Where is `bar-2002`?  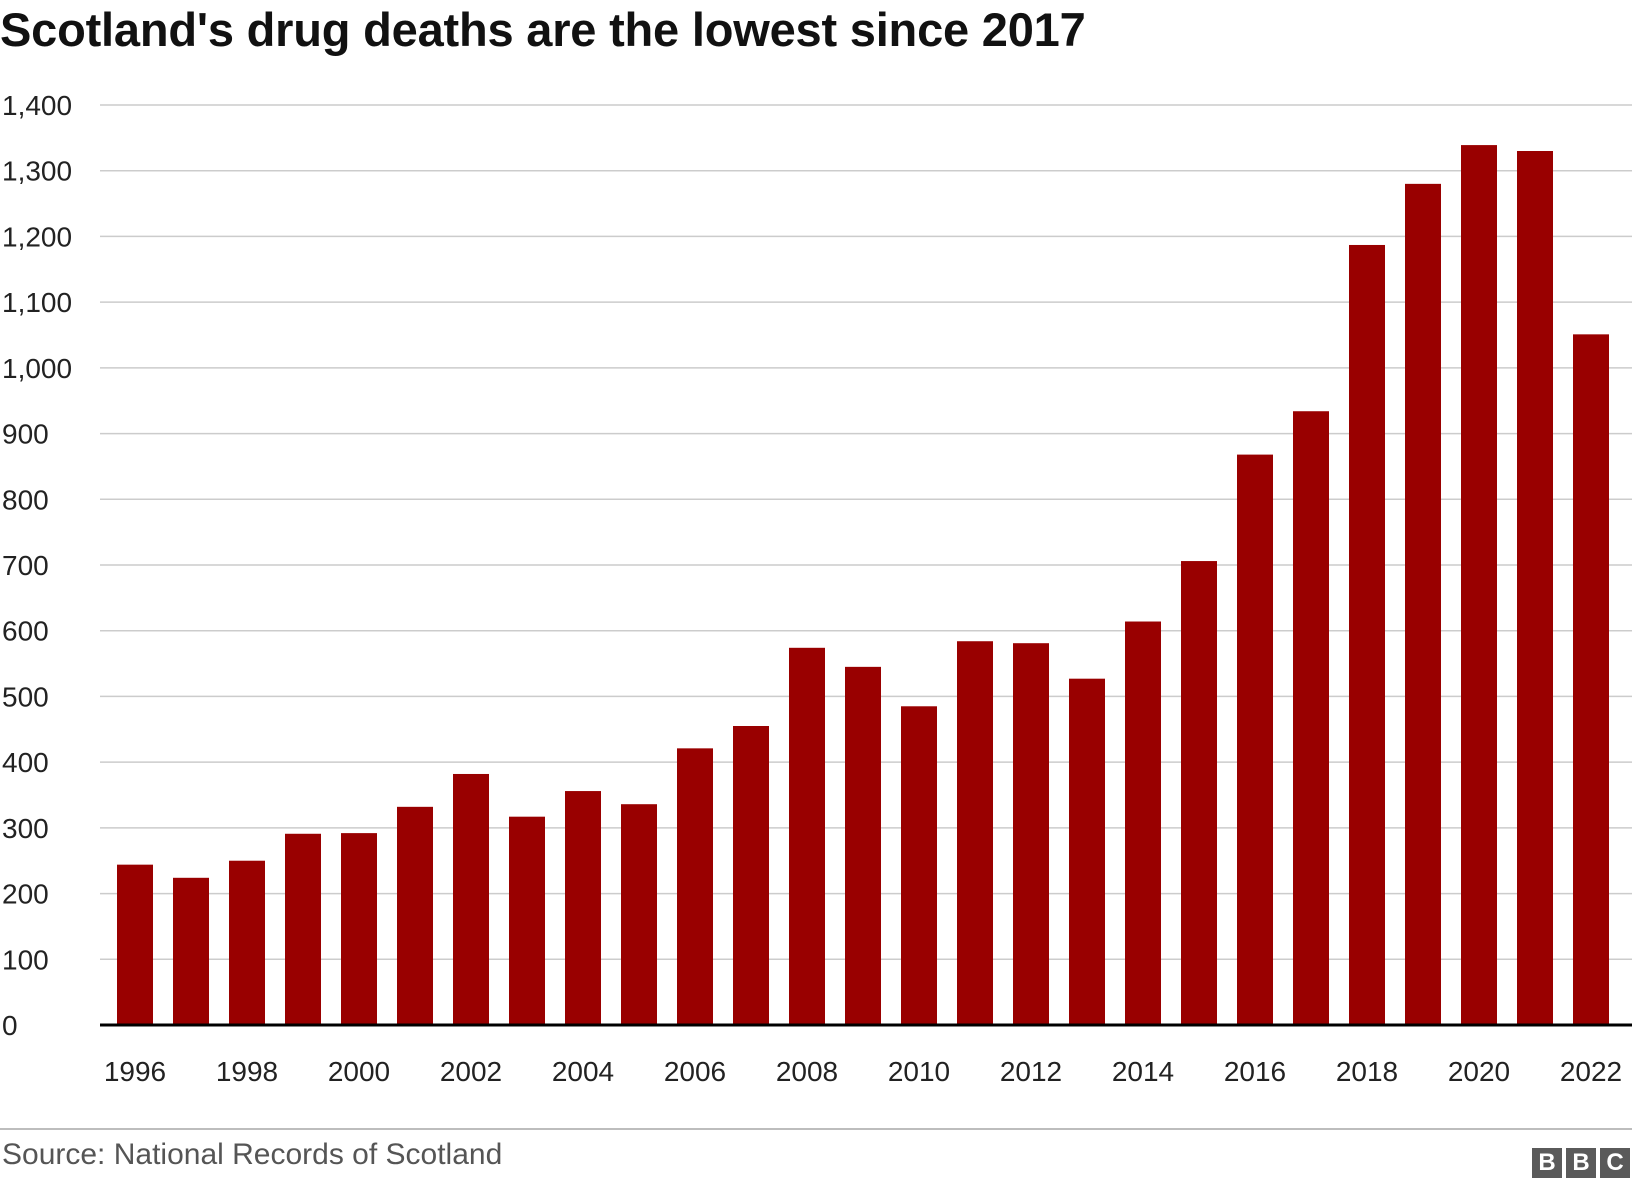
bar-2002 is located at coordinates (471, 899).